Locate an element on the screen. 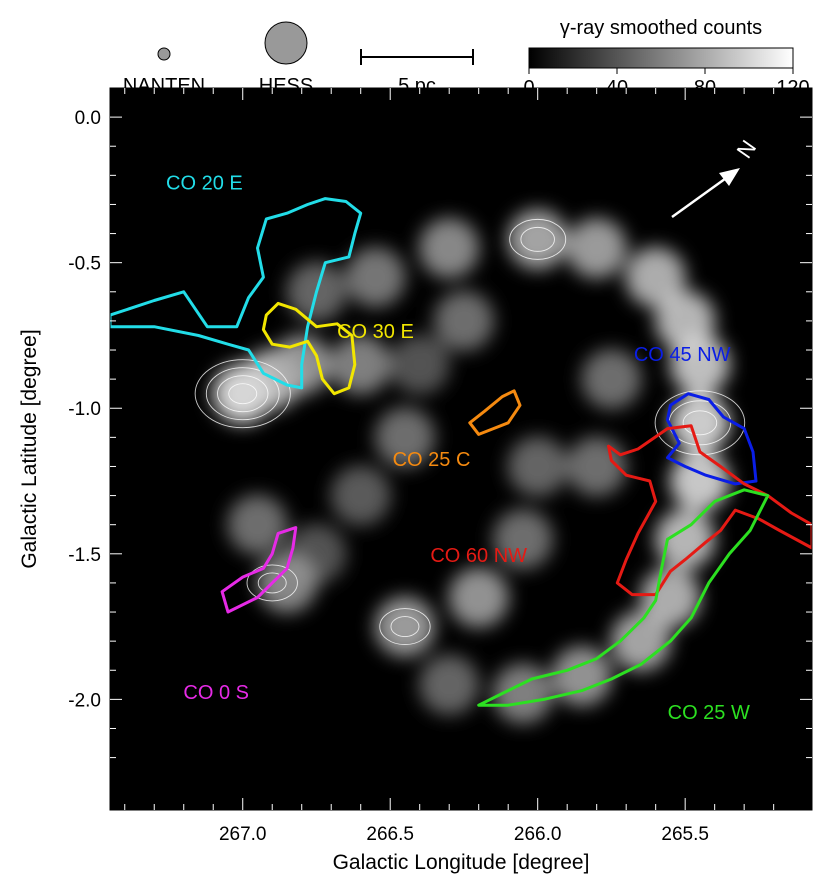  co-cloud-label-co-60-nw: CO 60 NW is located at coordinates (478, 556).